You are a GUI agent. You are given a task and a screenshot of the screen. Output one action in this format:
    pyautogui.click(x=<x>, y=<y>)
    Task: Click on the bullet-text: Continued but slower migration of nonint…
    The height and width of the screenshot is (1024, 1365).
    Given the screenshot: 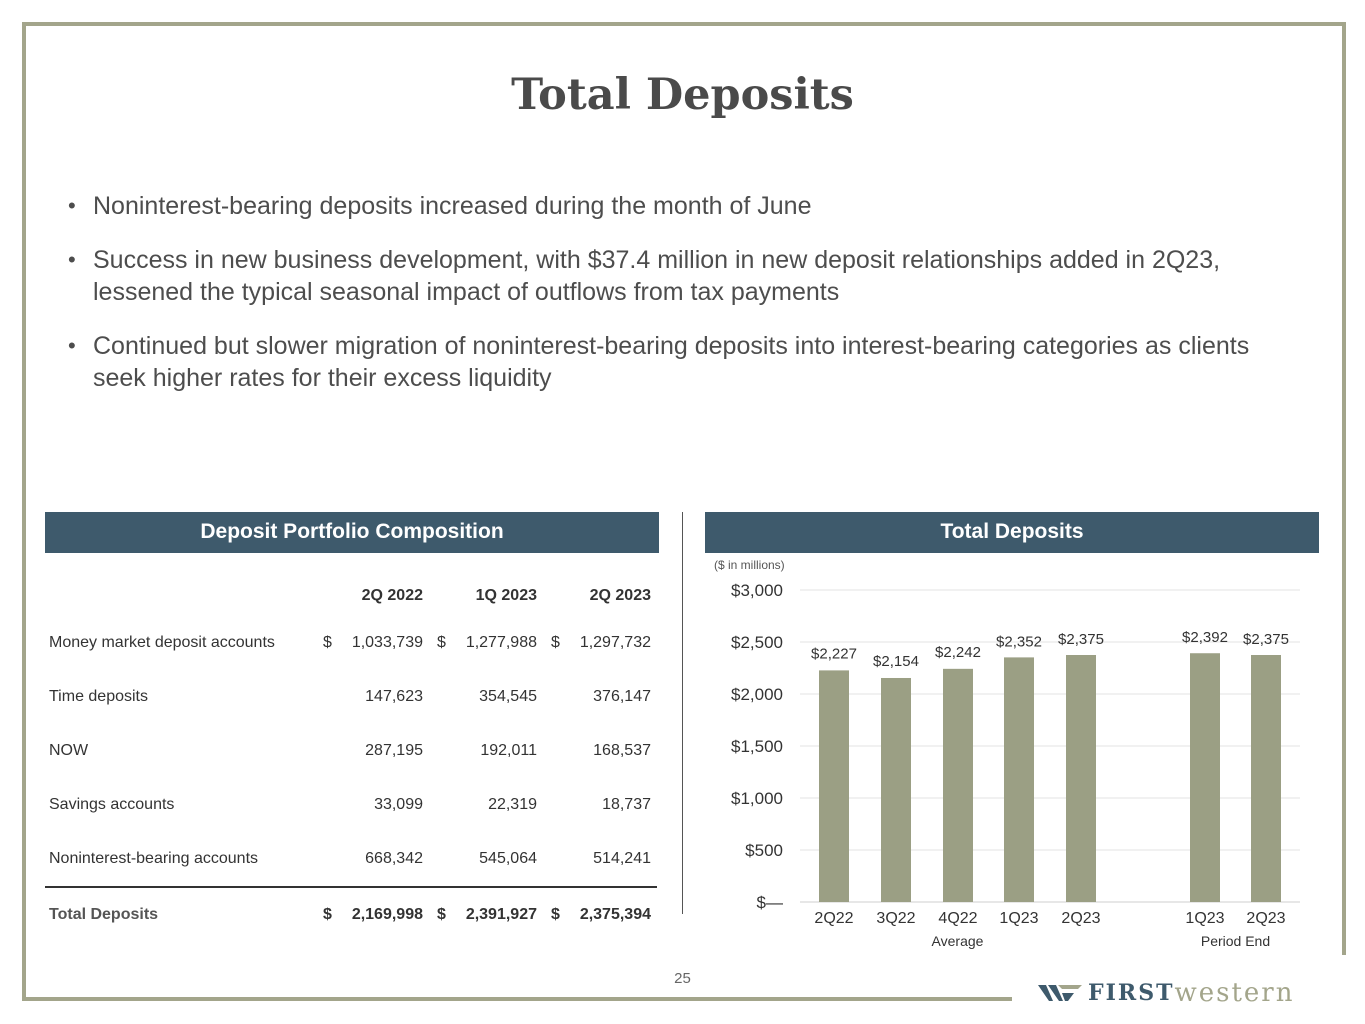 What is the action you would take?
    pyautogui.click(x=671, y=362)
    